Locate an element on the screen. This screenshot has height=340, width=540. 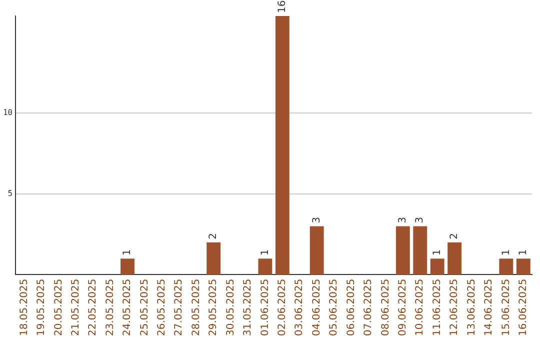
x-tick-label: 09.06.2025 is located at coordinates (403, 307).